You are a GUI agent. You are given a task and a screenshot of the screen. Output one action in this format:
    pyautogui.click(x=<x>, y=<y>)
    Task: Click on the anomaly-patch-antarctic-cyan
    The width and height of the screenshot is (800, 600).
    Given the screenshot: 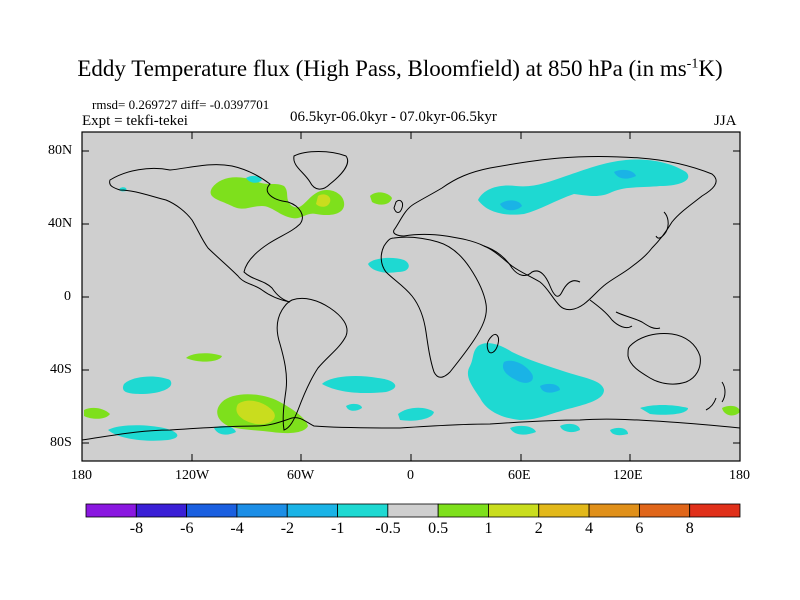 What is the action you would take?
    pyautogui.click(x=172, y=433)
    